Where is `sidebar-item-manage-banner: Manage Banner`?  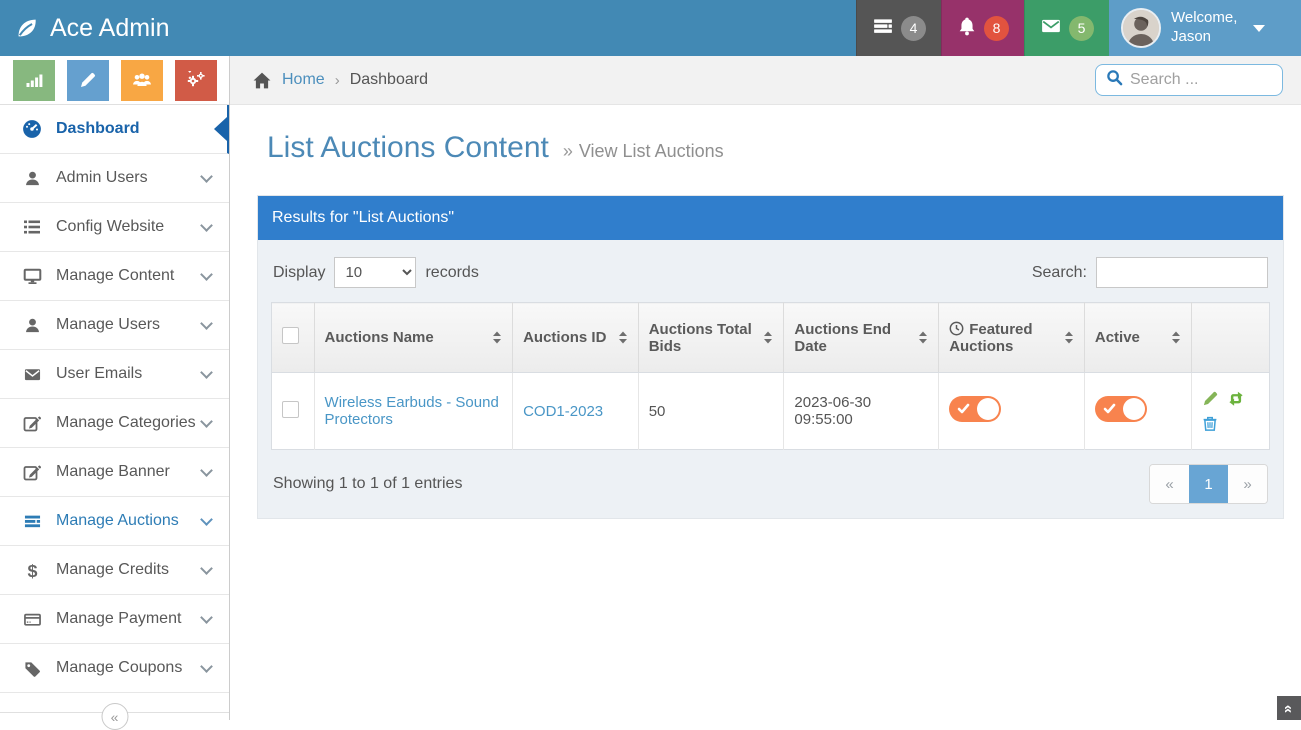
sidebar-item-manage-banner: Manage Banner is located at coordinates (114, 472).